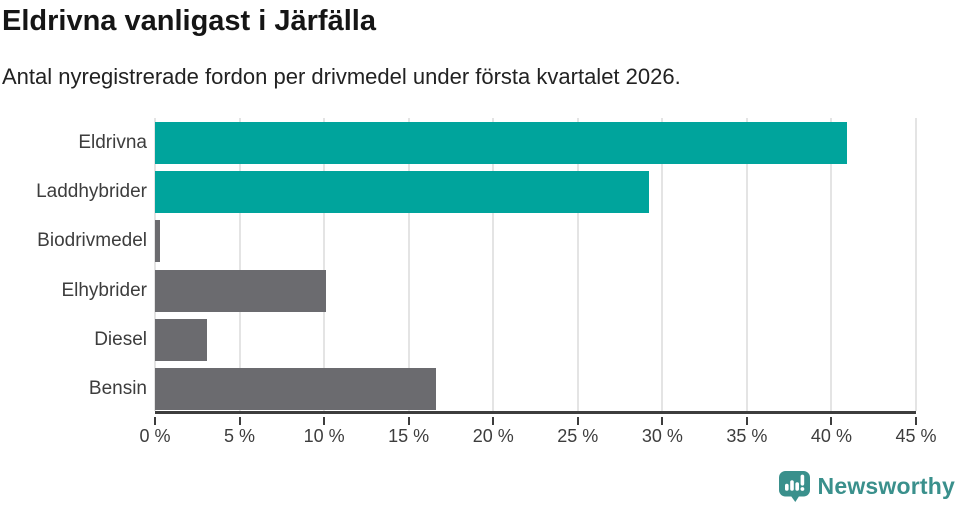 The height and width of the screenshot is (505, 960). What do you see at coordinates (916, 436) in the screenshot?
I see `x-tick-label-45: 45 %` at bounding box center [916, 436].